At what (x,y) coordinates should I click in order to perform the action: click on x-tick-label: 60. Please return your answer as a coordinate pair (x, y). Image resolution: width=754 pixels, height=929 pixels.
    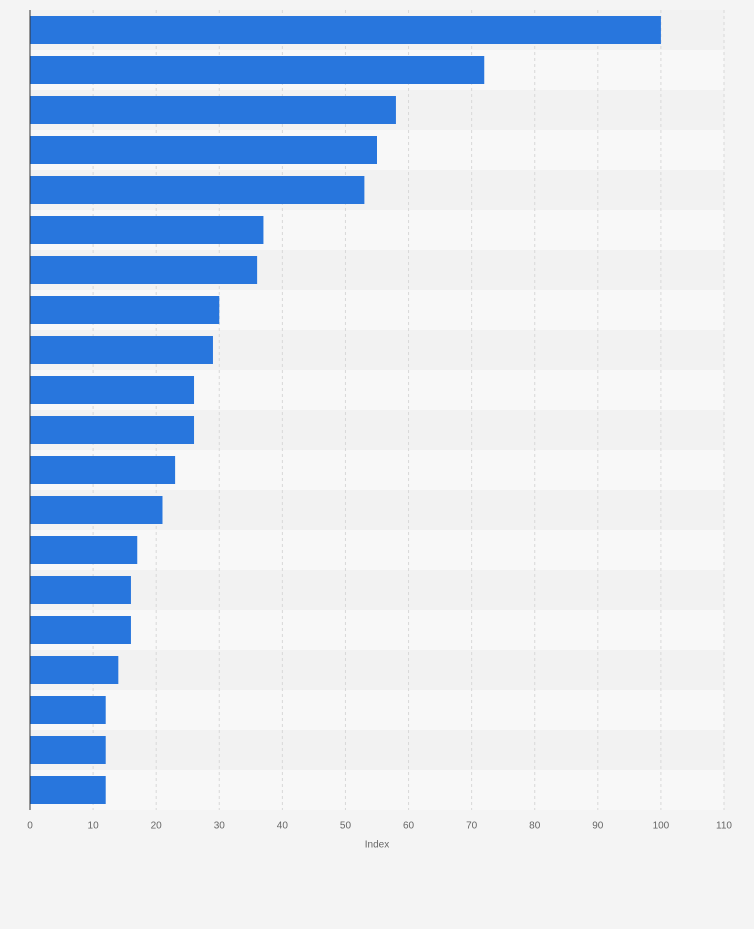
    Looking at the image, I should click on (409, 826).